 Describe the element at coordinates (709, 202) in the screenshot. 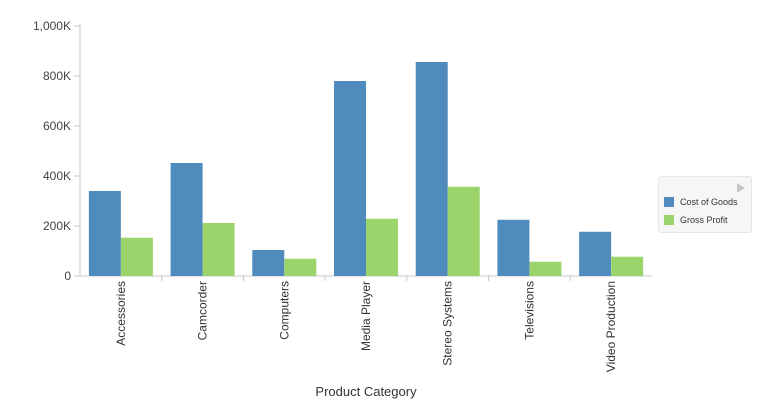

I see `legend-label: Cost of Goods` at that location.